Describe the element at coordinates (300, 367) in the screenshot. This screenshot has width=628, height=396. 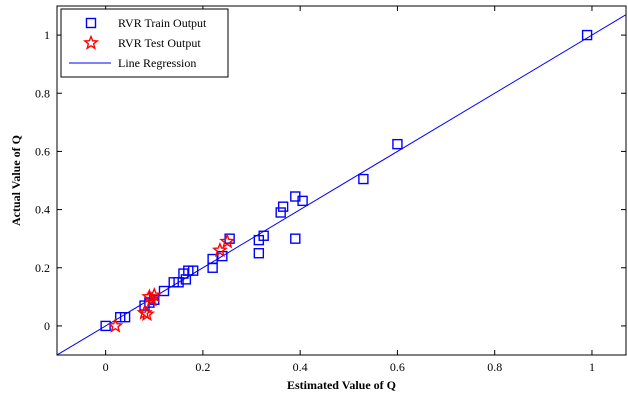
I see `x-tick-label: 0.4` at that location.